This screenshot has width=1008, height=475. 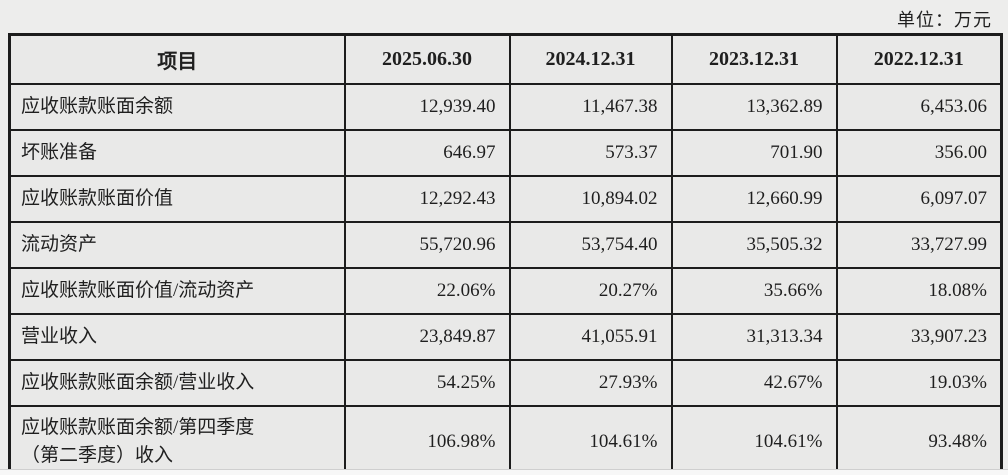 I want to click on column-header-2024-12-31: 2024.12.31, so click(x=590, y=59).